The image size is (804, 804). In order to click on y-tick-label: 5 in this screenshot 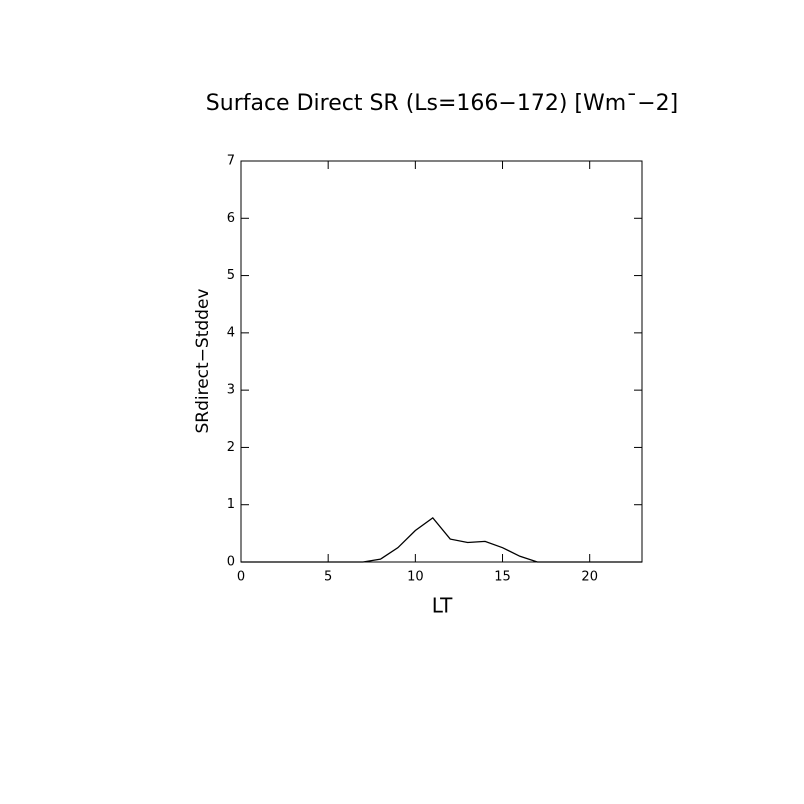, I will do `click(231, 275)`.